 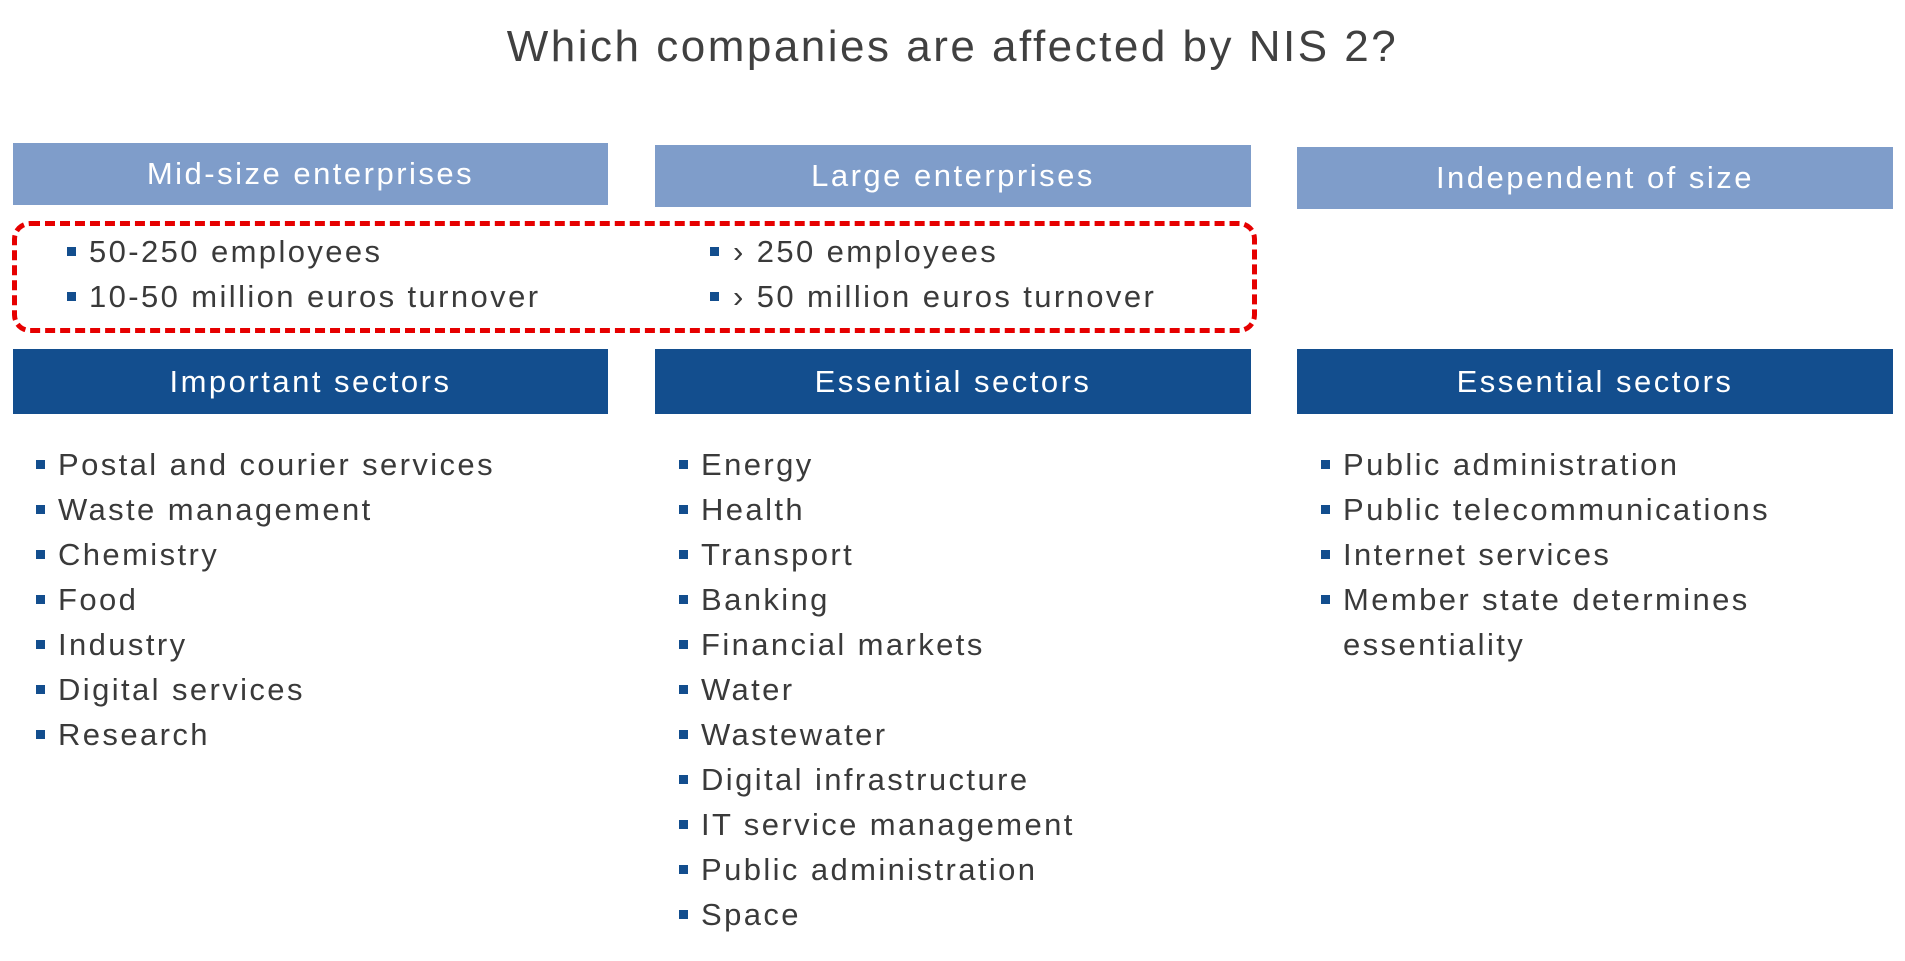 I want to click on sector-item: Chemistry, so click(x=128, y=555).